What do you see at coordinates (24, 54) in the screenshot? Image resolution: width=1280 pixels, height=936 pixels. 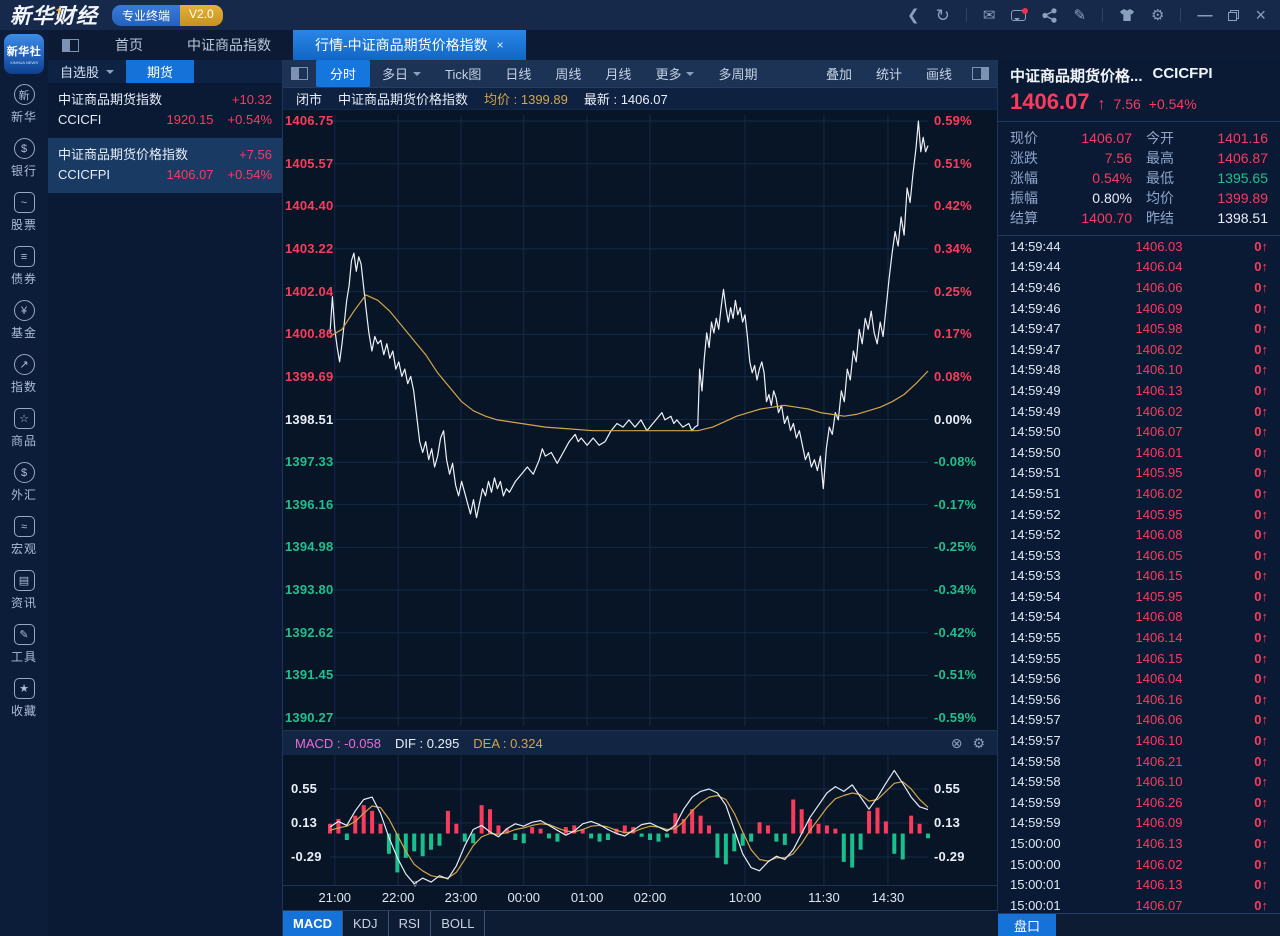 I see `xinhua-logo: 新华社 XINHUA NEWS` at bounding box center [24, 54].